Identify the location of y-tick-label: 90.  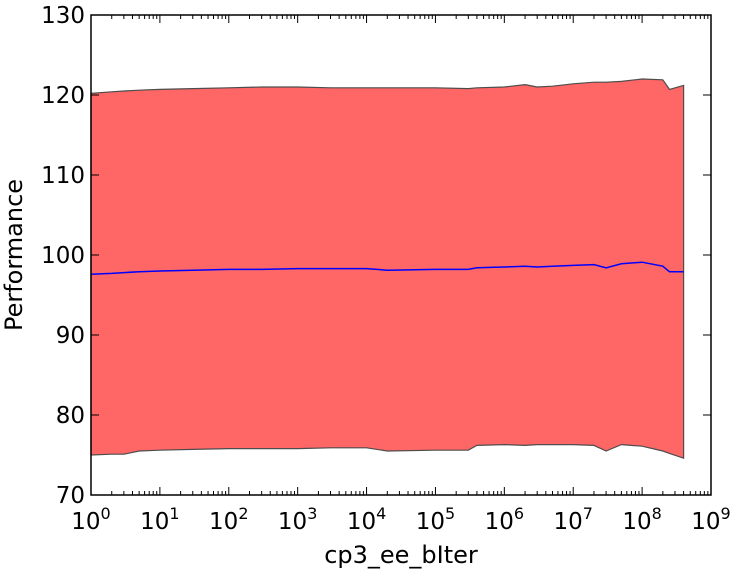
(70, 336).